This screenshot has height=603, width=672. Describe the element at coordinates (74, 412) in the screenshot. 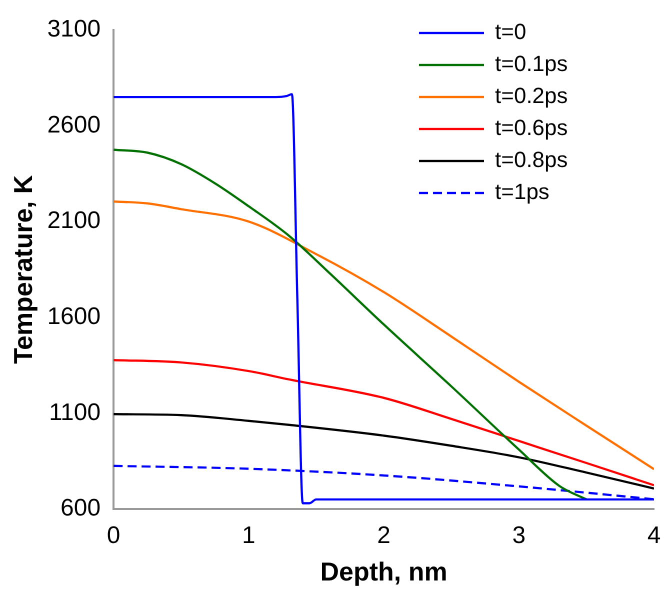

I see `y-tick-label: 1100` at that location.